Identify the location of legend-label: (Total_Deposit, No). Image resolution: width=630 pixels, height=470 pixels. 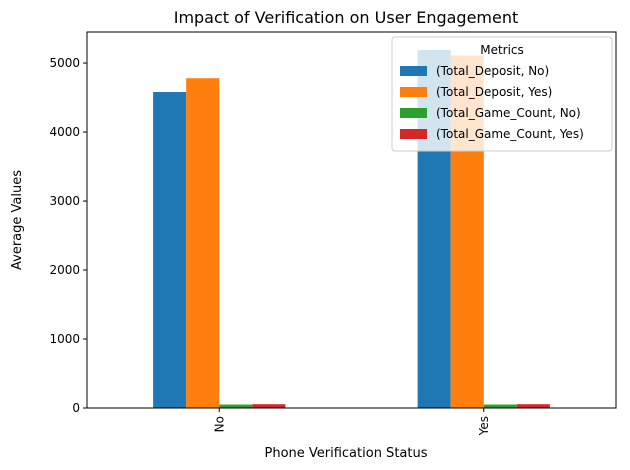
(492, 71).